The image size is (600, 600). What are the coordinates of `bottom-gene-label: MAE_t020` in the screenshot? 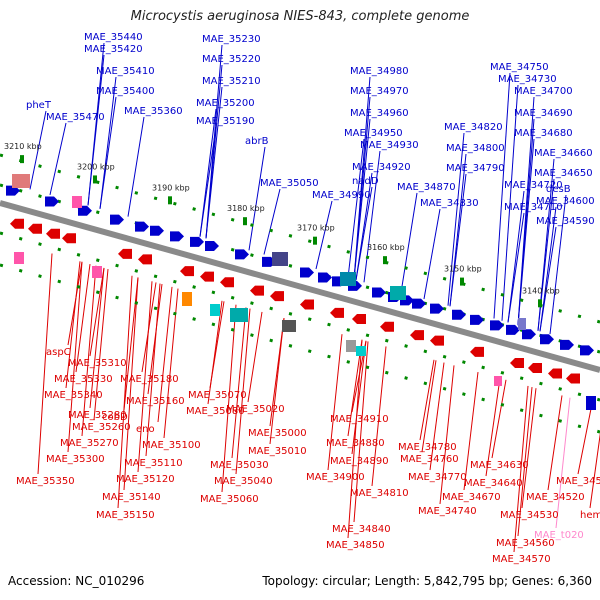 It's located at (559, 535).